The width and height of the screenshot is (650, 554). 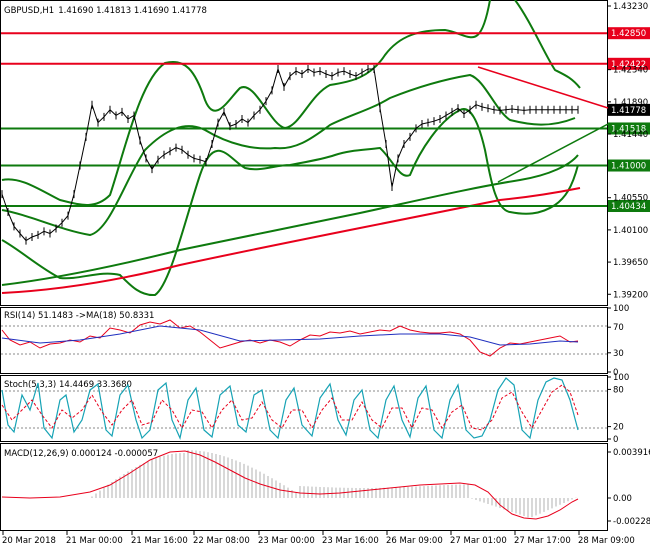 I want to click on rsi-ma-line, so click(x=290, y=335).